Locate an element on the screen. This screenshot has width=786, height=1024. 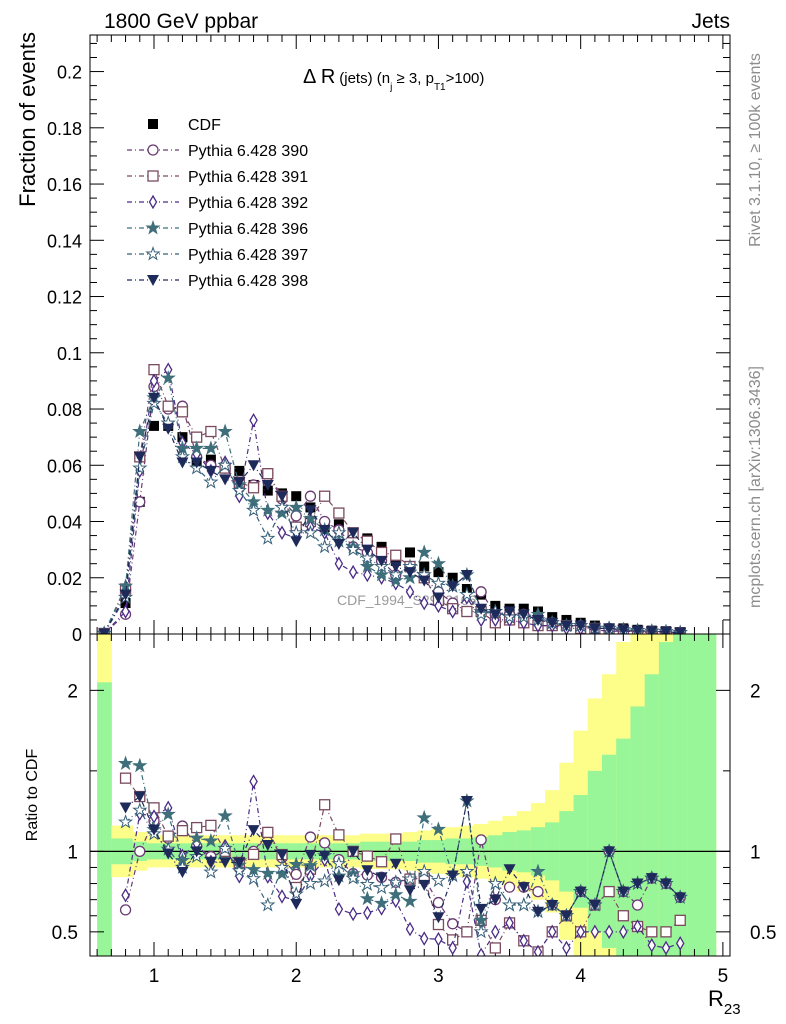
bottom-y-tick-label-right: 1 is located at coordinates (755, 852).